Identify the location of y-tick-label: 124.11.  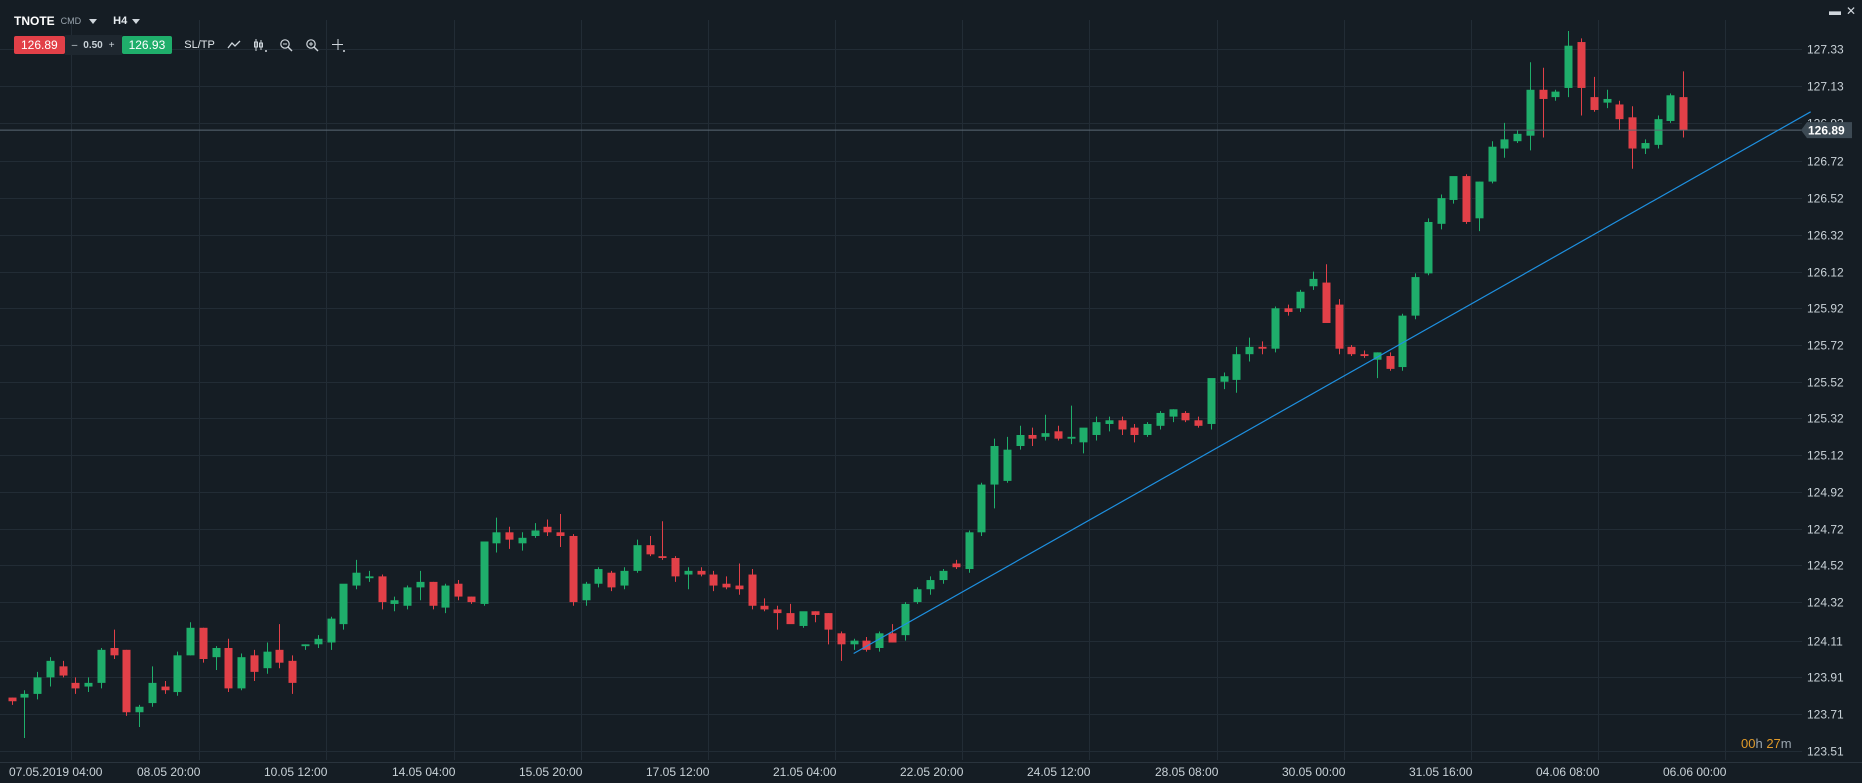
(1825, 642).